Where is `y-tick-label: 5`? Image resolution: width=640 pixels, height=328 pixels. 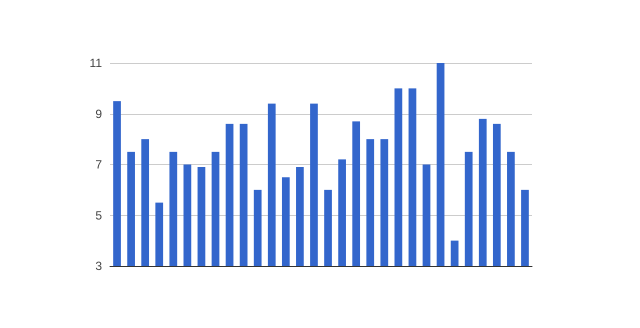
y-tick-label: 5 is located at coordinates (98, 215).